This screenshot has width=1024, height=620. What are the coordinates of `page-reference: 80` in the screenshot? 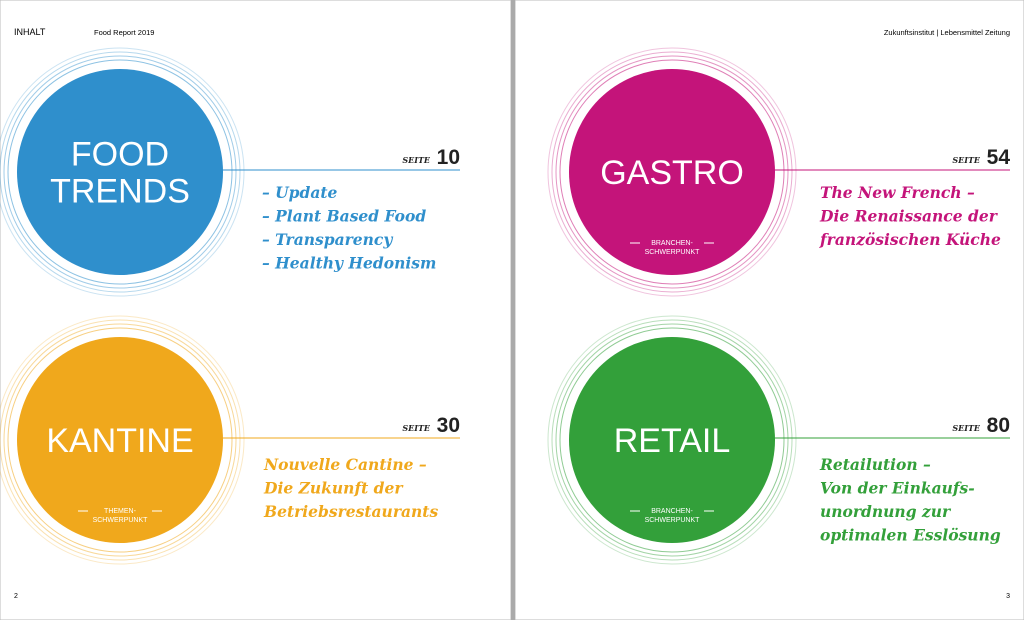 It's located at (998, 425).